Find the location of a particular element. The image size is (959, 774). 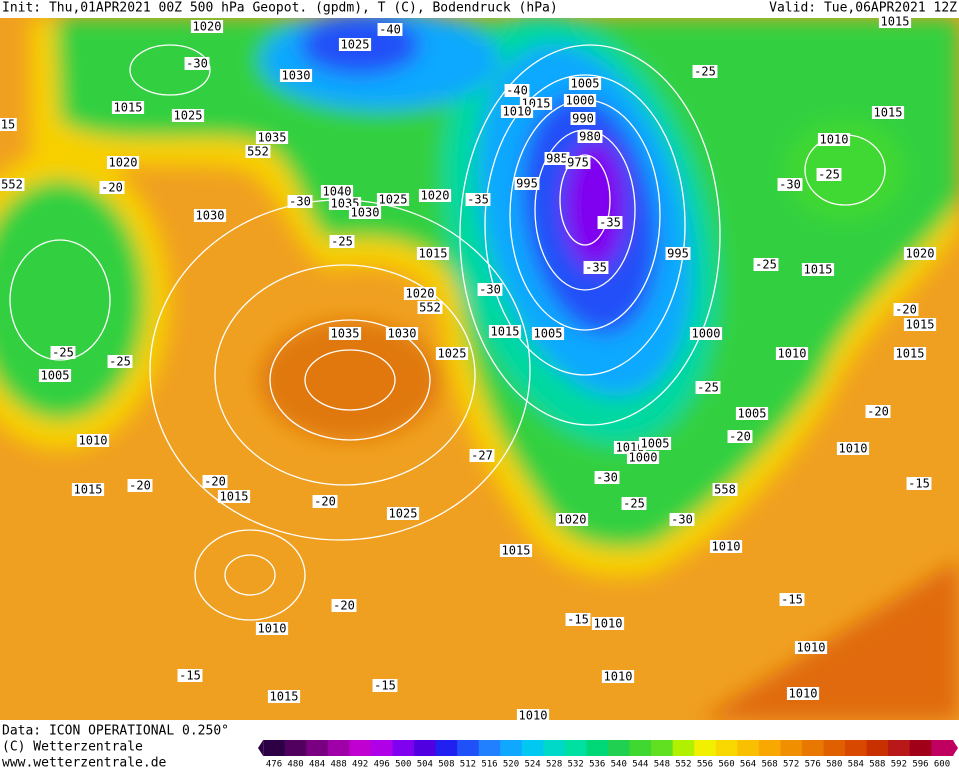

colorbar-label: 512 is located at coordinates (468, 765).